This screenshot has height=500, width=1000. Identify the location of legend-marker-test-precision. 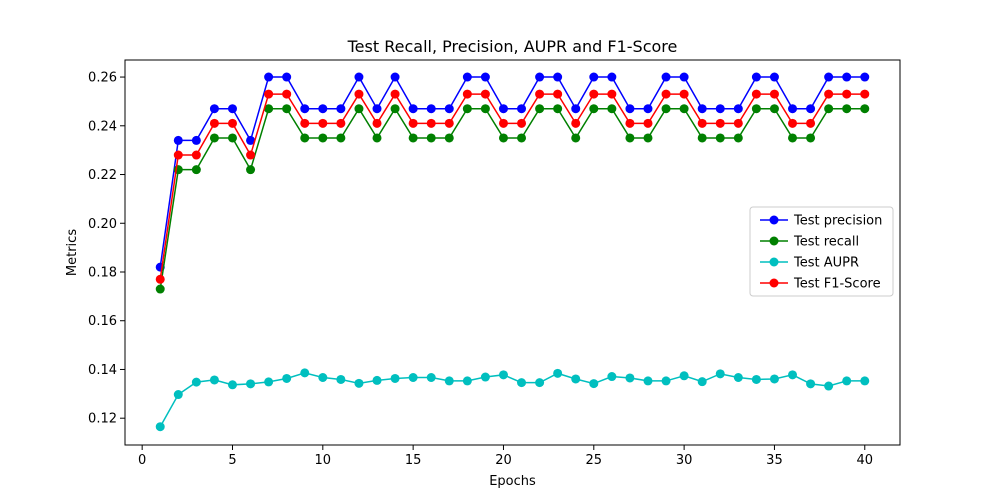
(774, 220).